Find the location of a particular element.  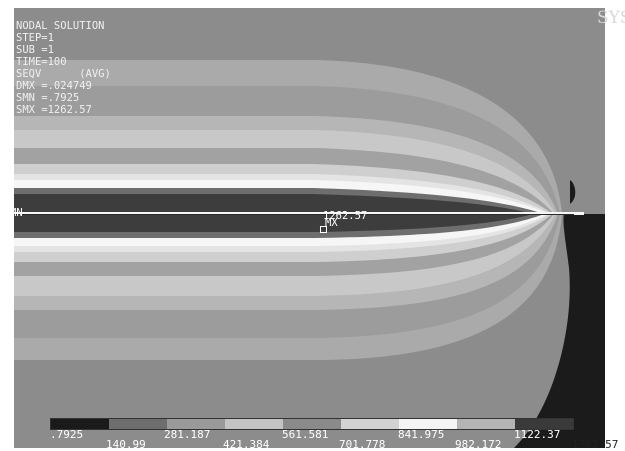

max-marker-label: MX is located at coordinates (331, 223).